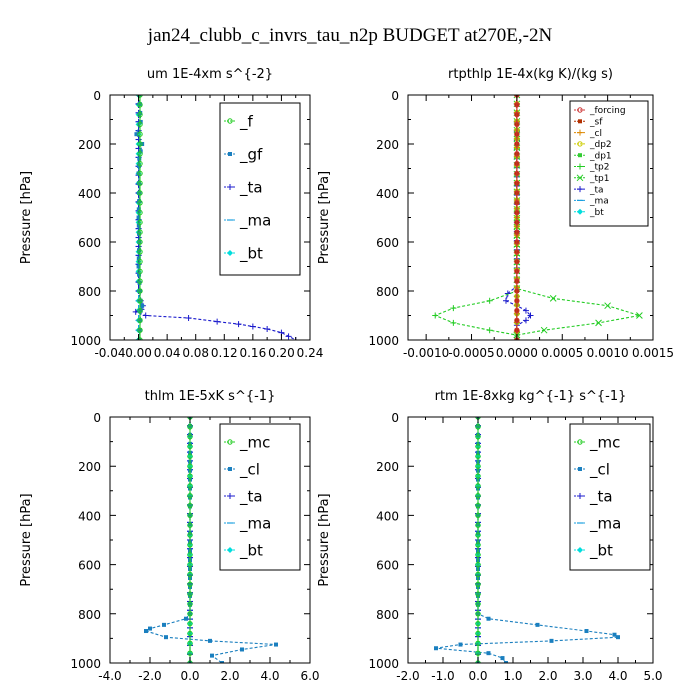 Image resolution: width=700 pixels, height=700 pixels. Describe the element at coordinates (281, 353) in the screenshot. I see `x-tick-label: 0.20` at that location.